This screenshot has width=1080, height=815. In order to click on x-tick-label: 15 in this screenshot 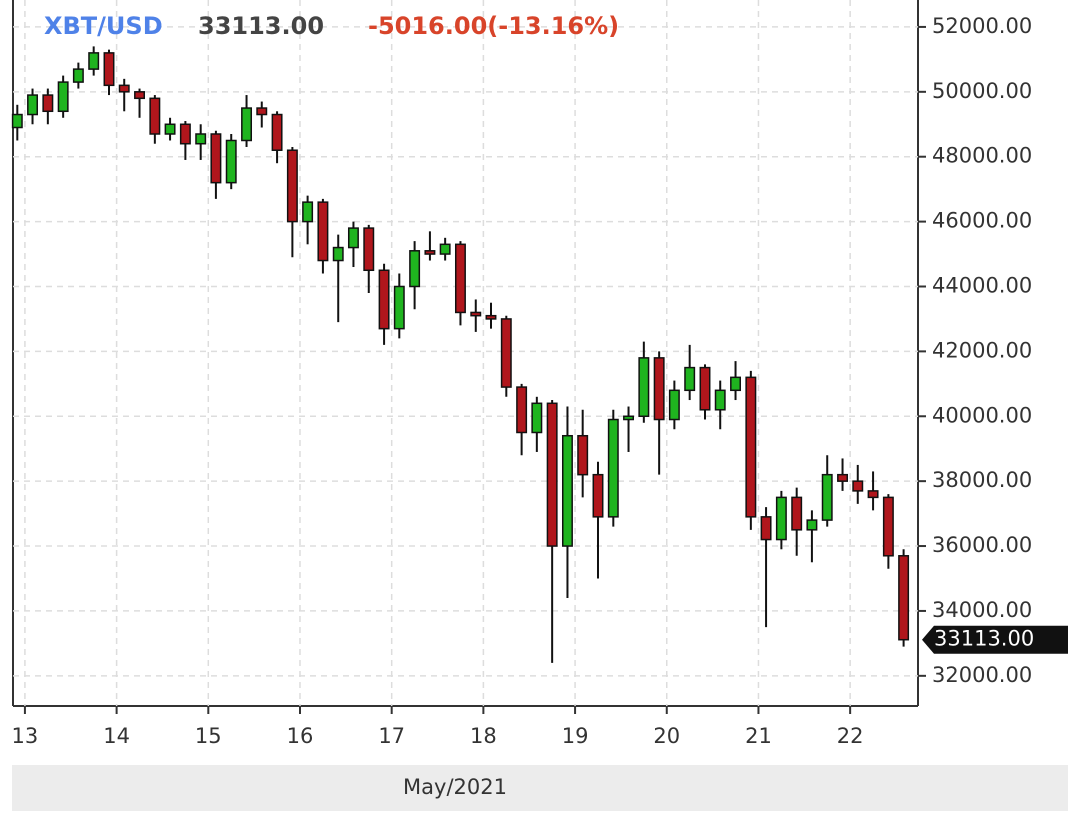, I will do `click(208, 736)`.